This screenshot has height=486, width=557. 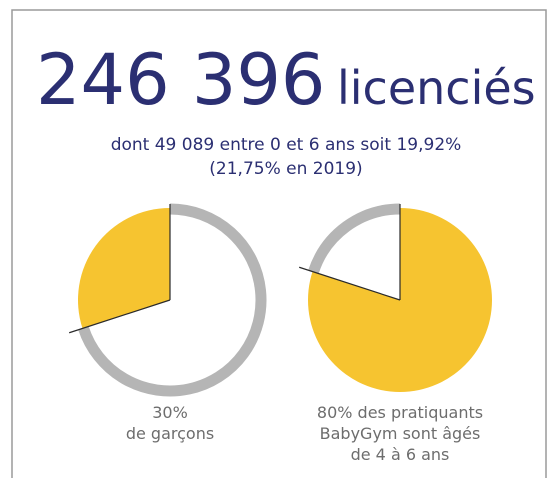 What do you see at coordinates (400, 454) in the screenshot?
I see `caption: de 4 à 6 ans` at bounding box center [400, 454].